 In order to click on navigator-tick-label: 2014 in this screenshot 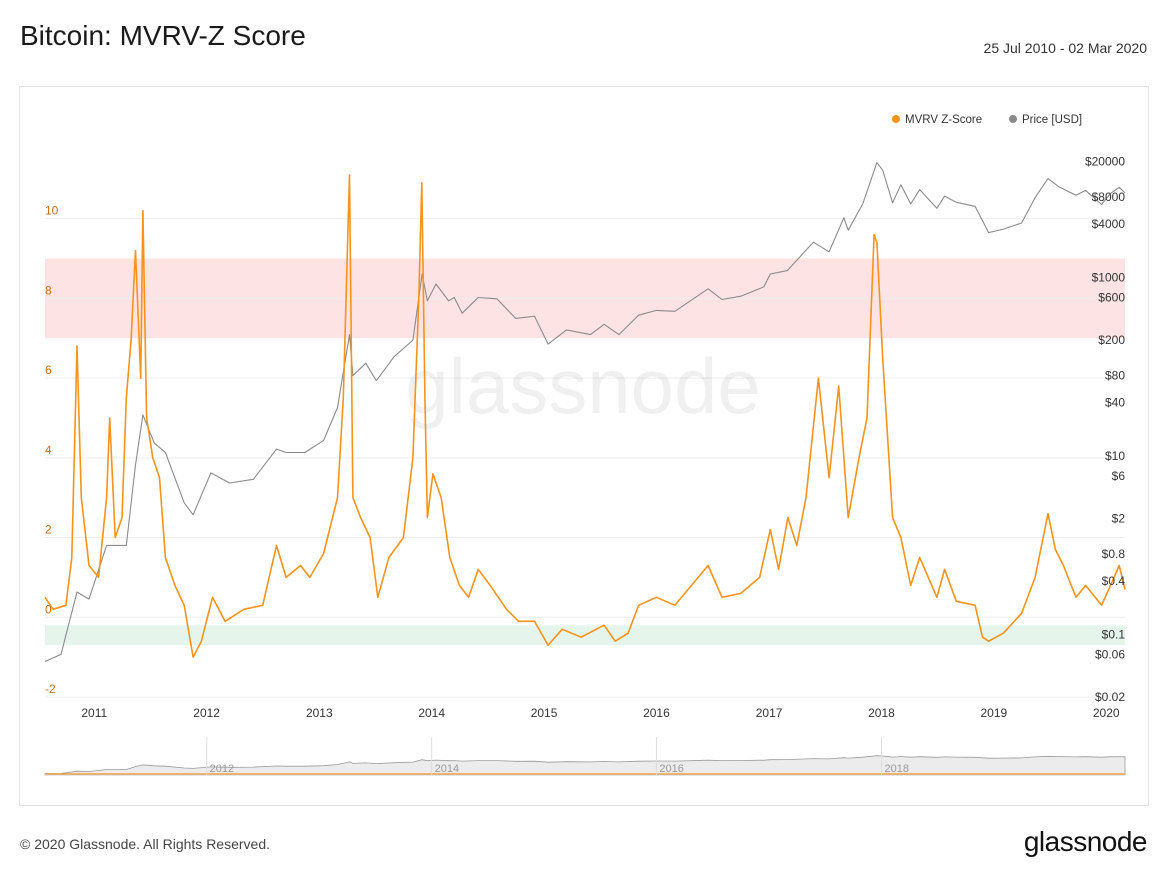, I will do `click(447, 769)`.